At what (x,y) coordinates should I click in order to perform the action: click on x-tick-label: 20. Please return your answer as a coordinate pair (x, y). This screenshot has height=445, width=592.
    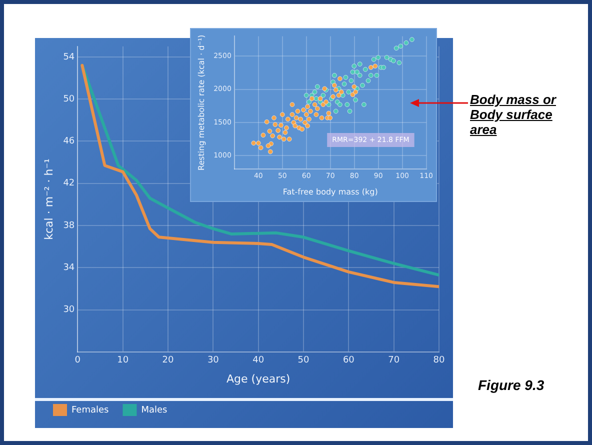
    Looking at the image, I should click on (168, 361).